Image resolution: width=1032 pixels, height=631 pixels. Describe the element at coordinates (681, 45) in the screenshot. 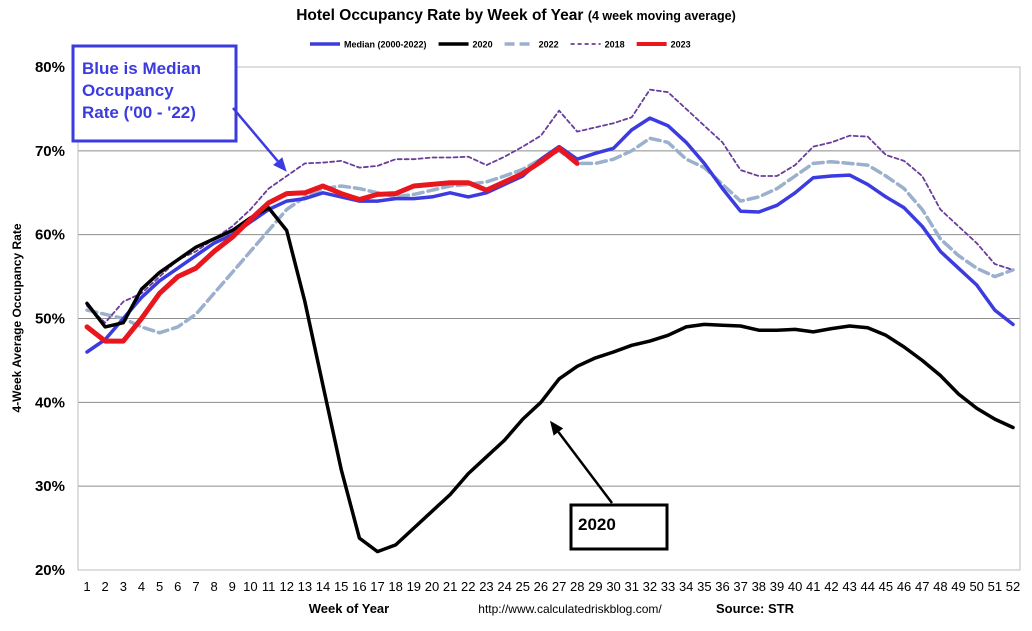

I see `legend-label: 2023` at that location.